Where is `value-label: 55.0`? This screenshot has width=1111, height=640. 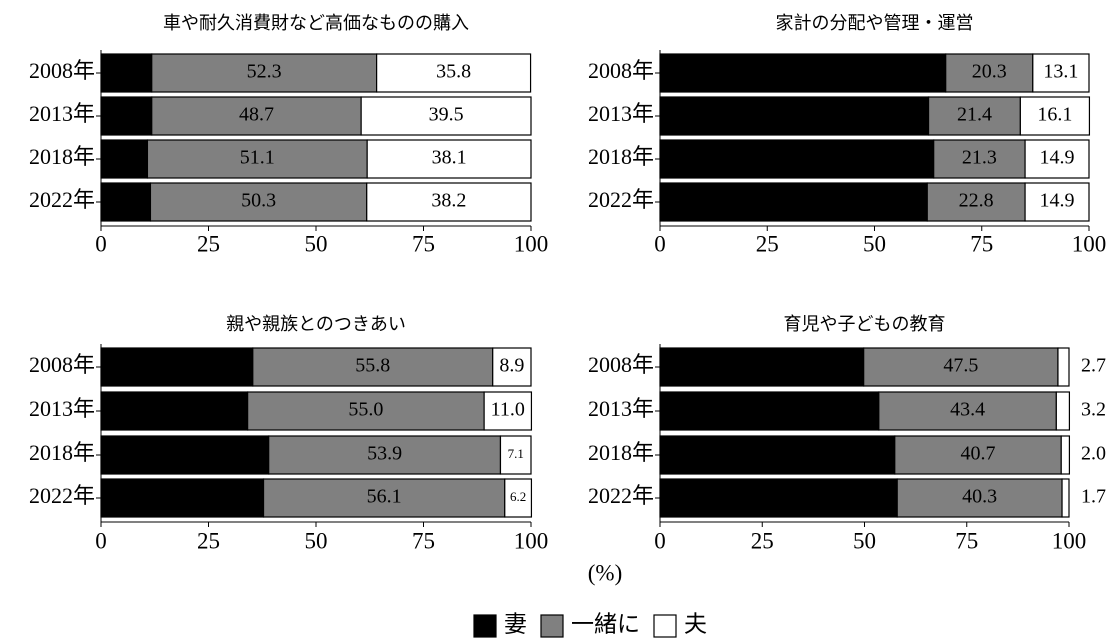
value-label: 55.0 is located at coordinates (365, 410).